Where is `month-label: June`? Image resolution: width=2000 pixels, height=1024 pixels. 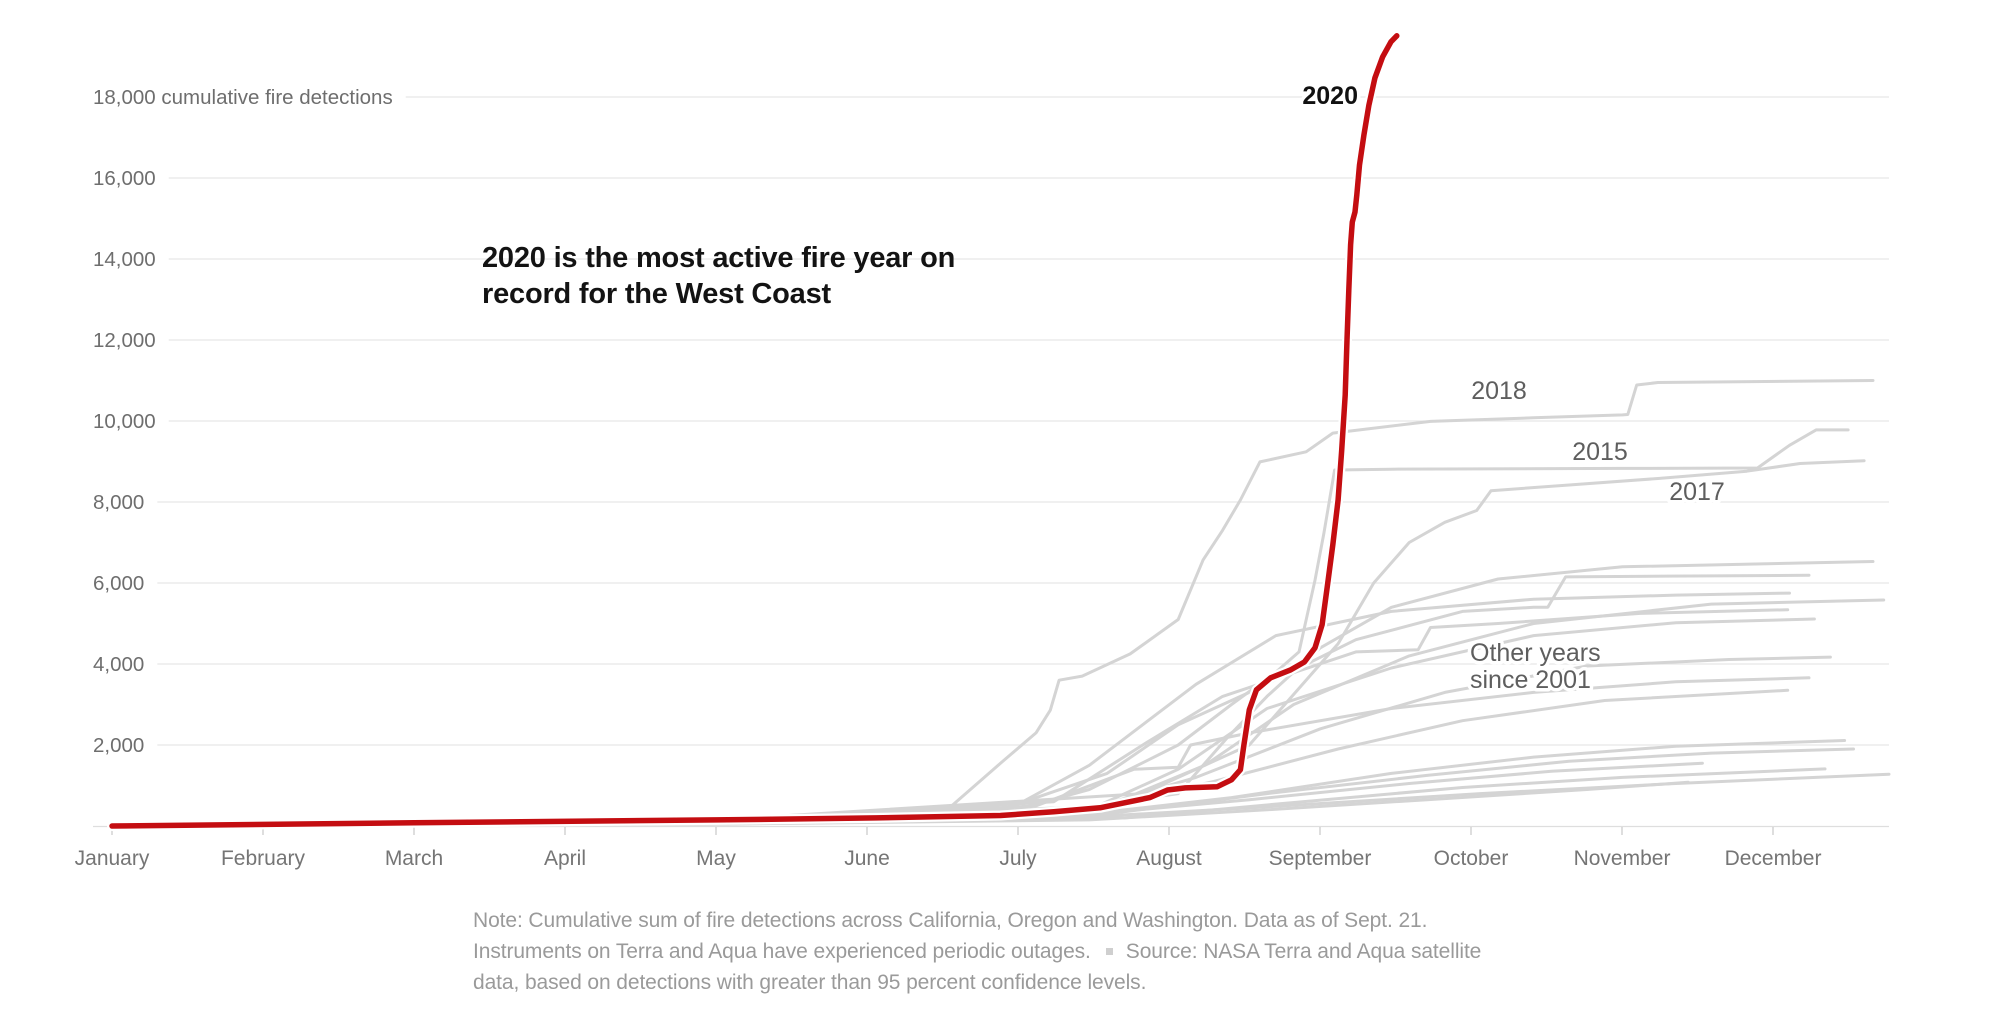 month-label: June is located at coordinates (867, 858).